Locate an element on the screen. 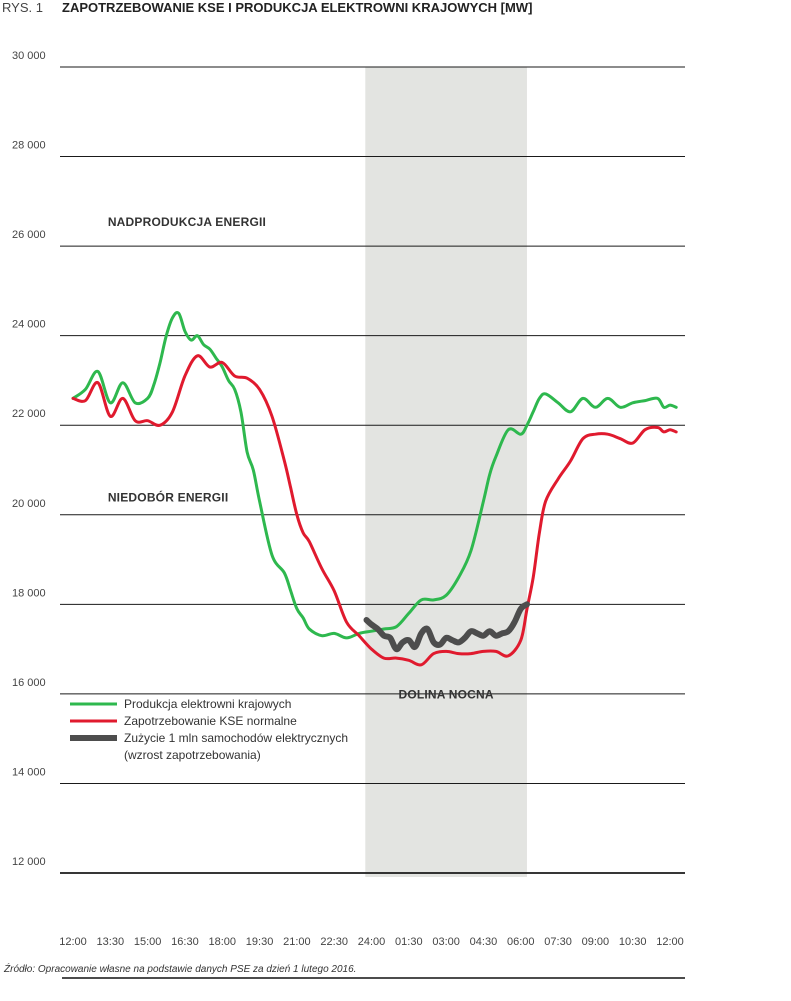 The image size is (791, 1001). x-tick-label: 04:30 is located at coordinates (484, 942).